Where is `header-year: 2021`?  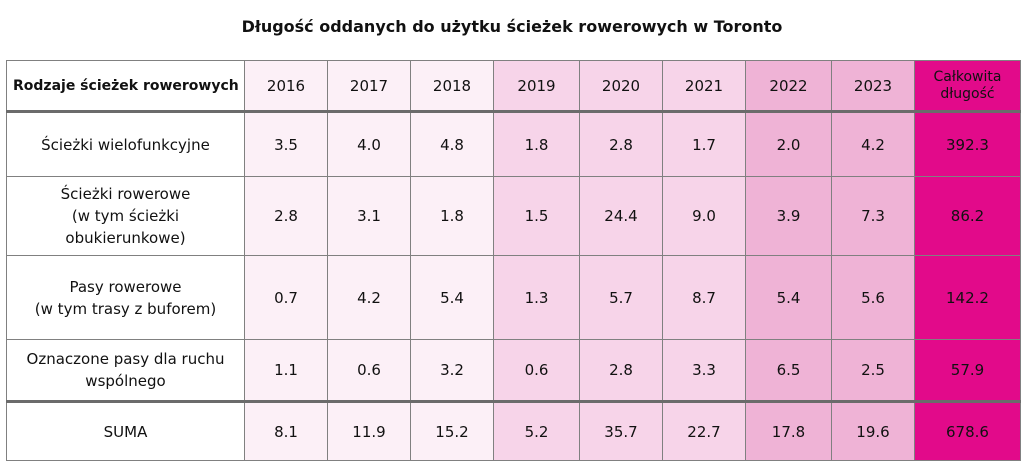 header-year: 2021 is located at coordinates (704, 86).